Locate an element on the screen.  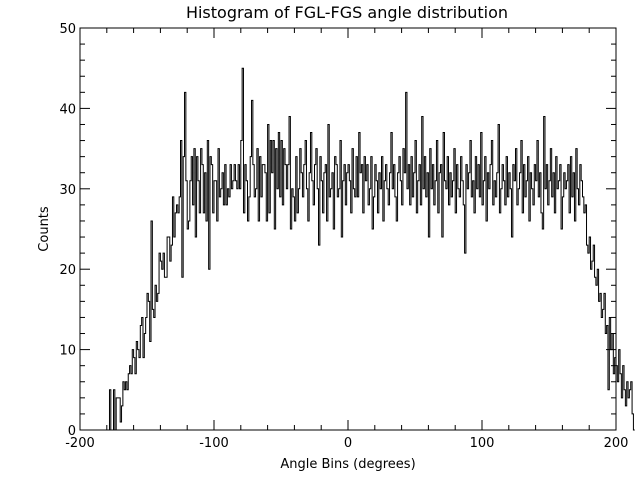
chart-title: Histogram of FGL-FGS angle distribution is located at coordinates (347, 12).